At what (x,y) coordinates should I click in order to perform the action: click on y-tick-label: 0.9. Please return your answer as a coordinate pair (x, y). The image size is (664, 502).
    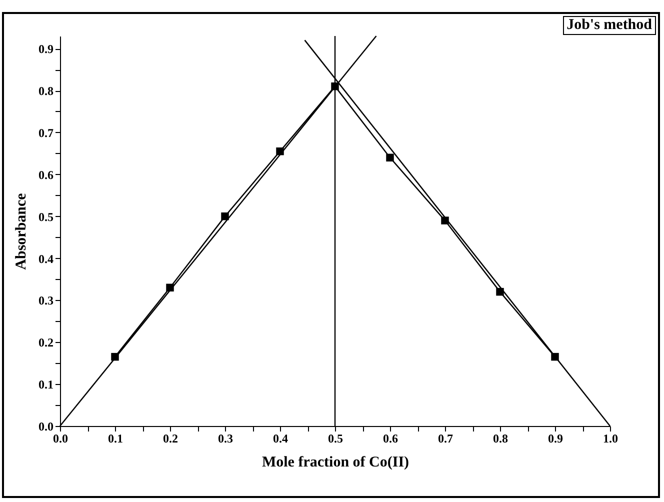
    Looking at the image, I should click on (46, 49).